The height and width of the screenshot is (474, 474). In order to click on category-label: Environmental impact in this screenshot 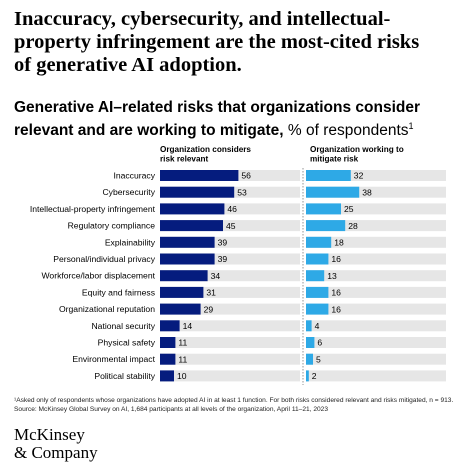, I will do `click(113, 359)`.